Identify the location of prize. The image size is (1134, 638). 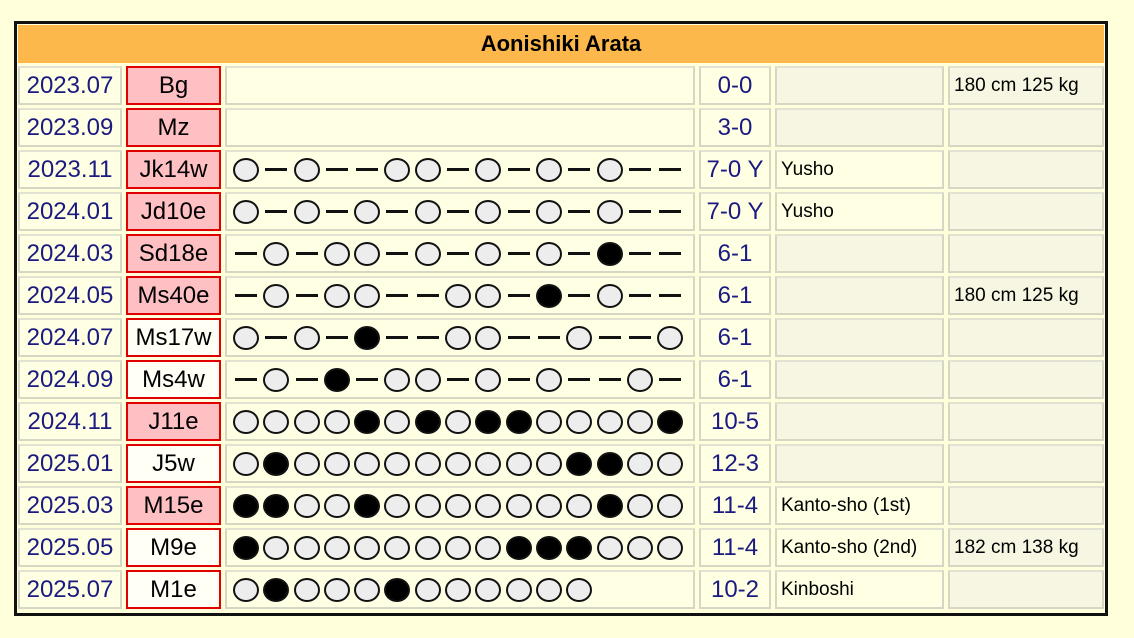
(859, 421).